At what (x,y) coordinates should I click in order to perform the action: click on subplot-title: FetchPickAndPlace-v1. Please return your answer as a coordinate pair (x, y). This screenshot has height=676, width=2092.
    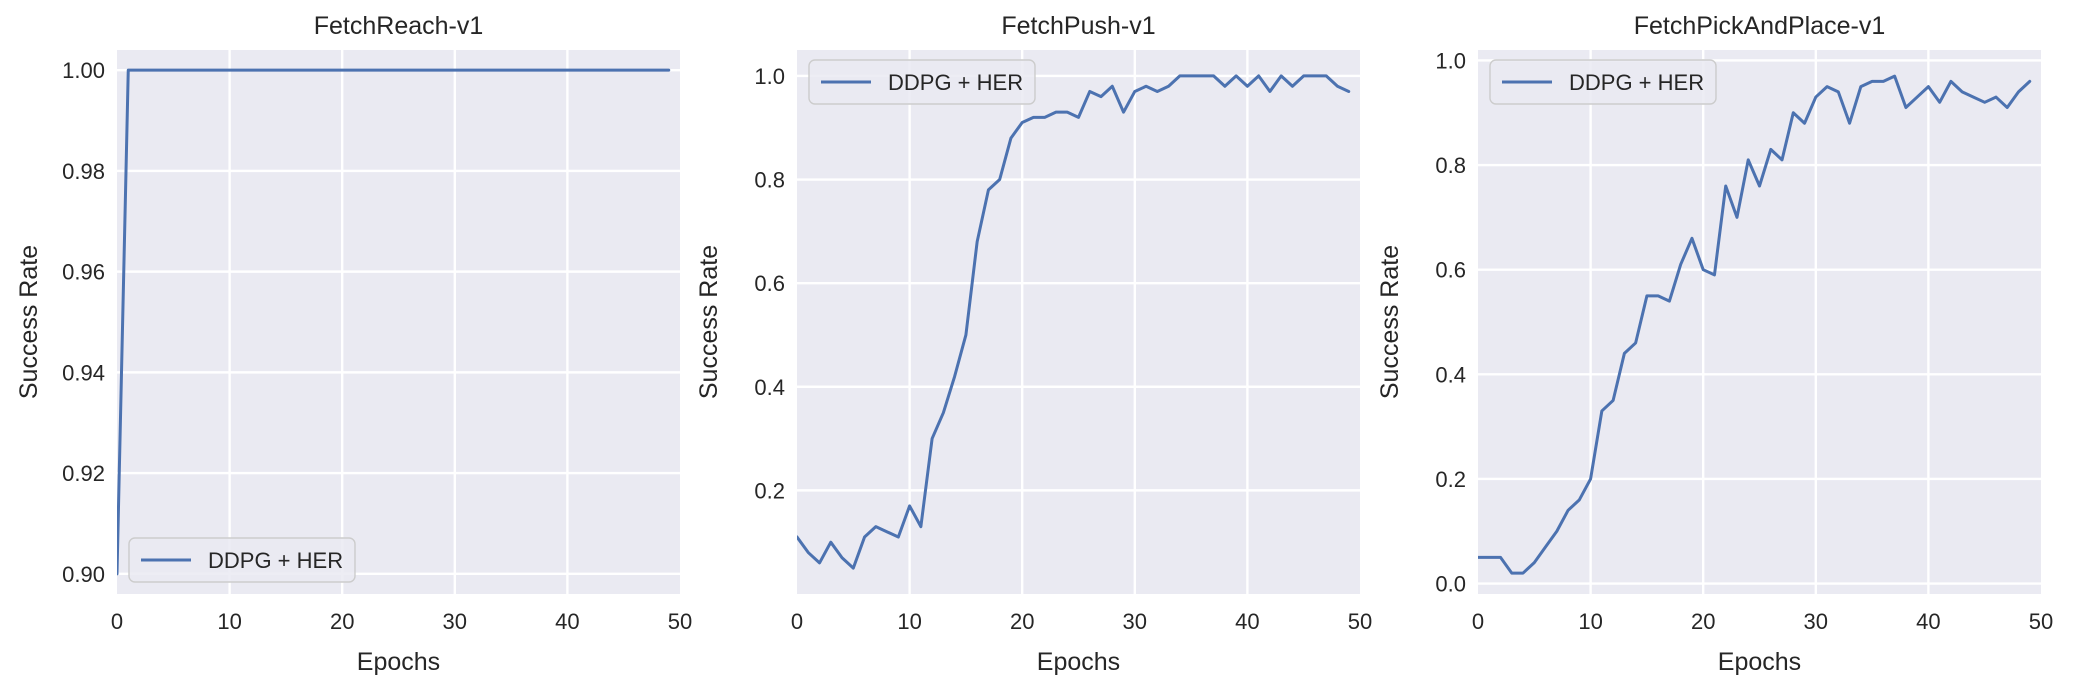
    Looking at the image, I should click on (1760, 26).